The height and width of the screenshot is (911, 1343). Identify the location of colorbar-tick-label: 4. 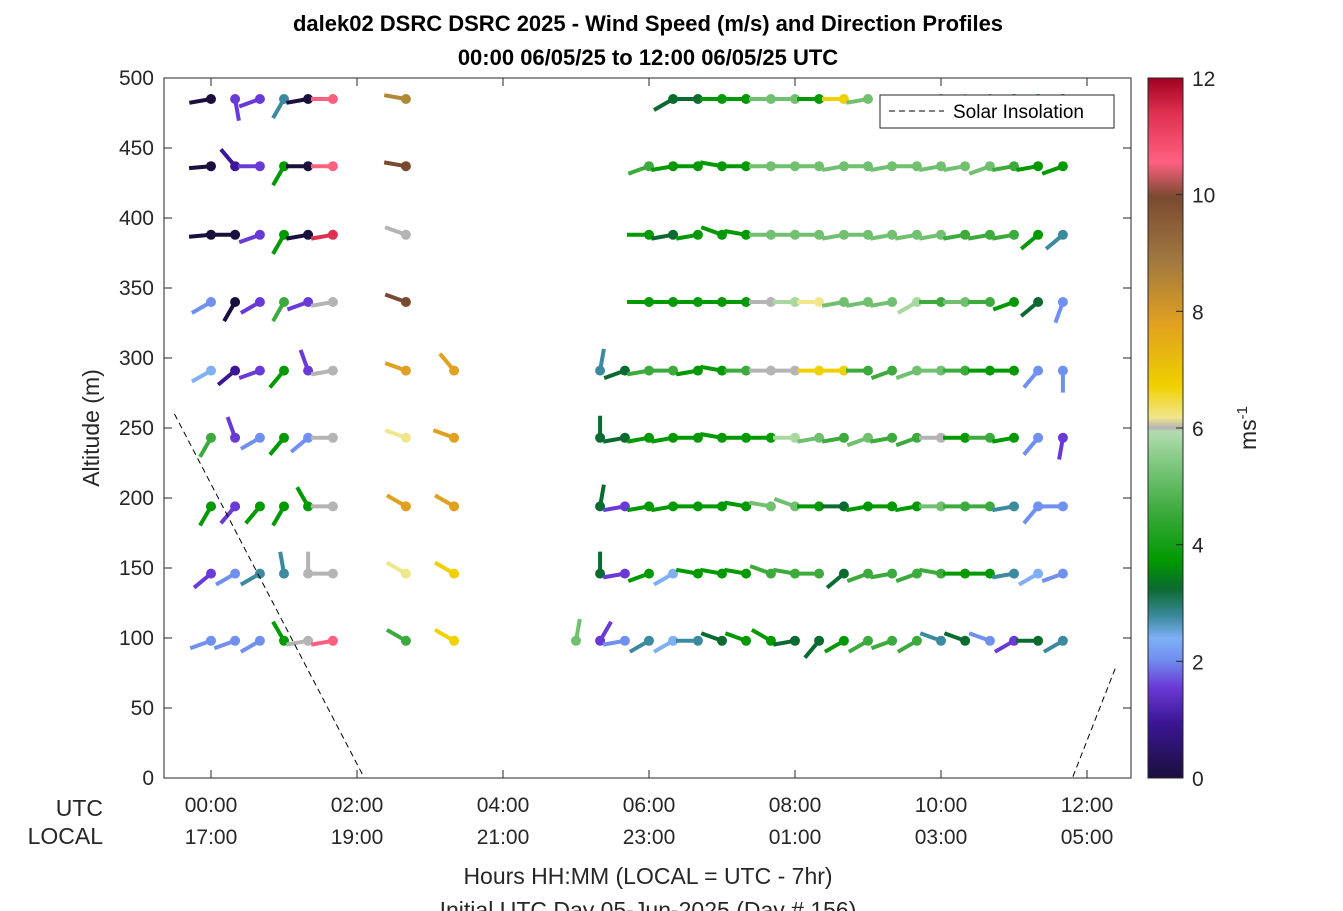
(1198, 546).